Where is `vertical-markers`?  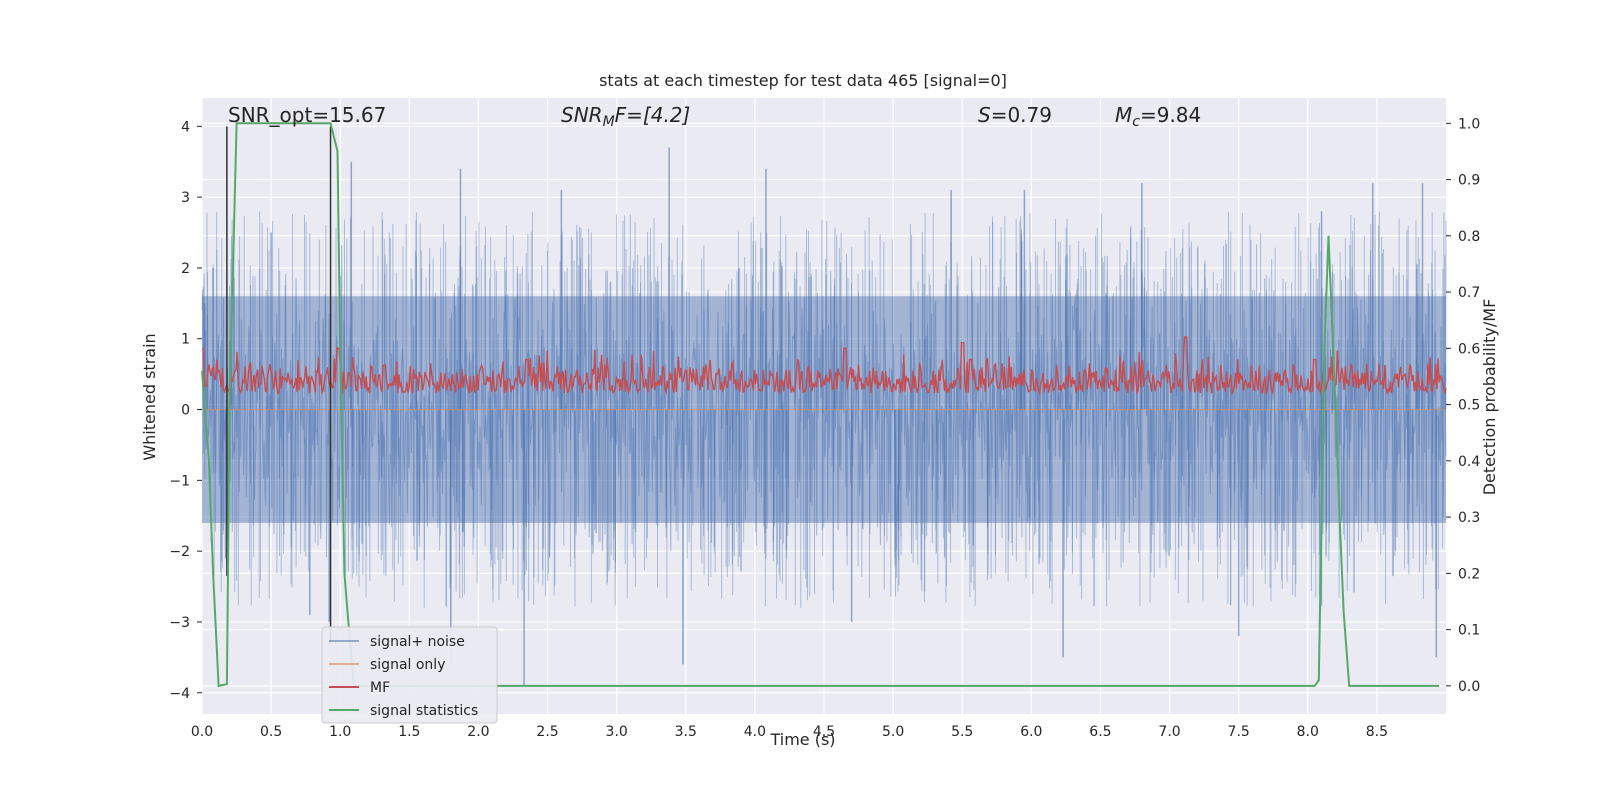 vertical-markers is located at coordinates (279, 385).